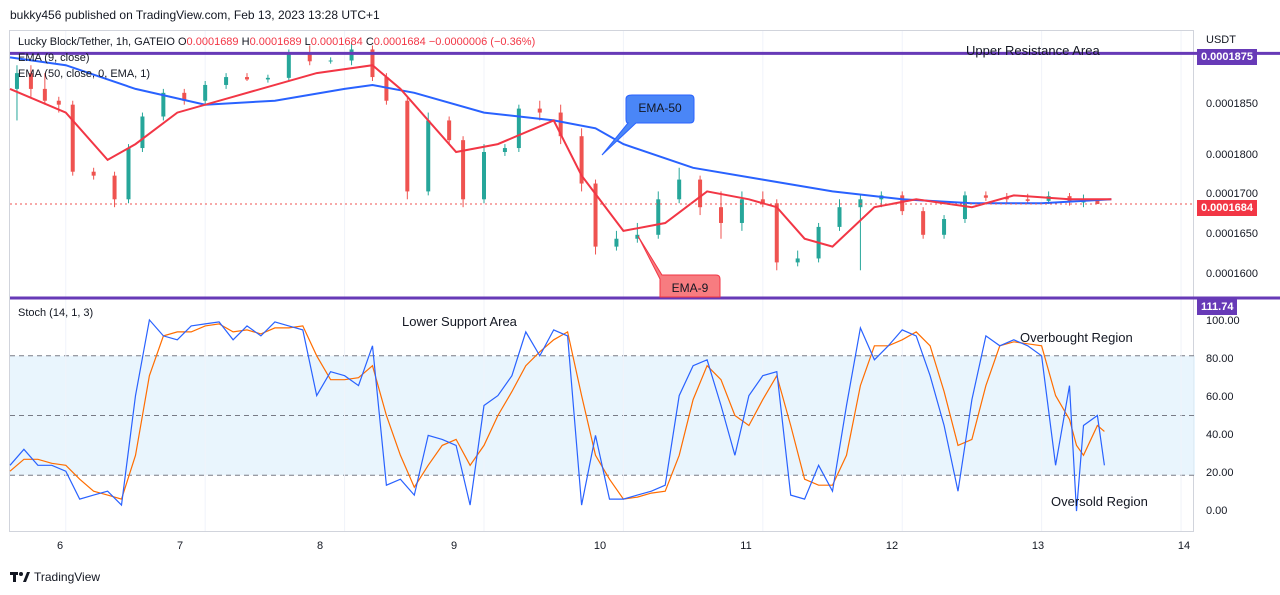 The width and height of the screenshot is (1280, 595). Describe the element at coordinates (1184, 546) in the screenshot. I see `time-tick: 14` at that location.